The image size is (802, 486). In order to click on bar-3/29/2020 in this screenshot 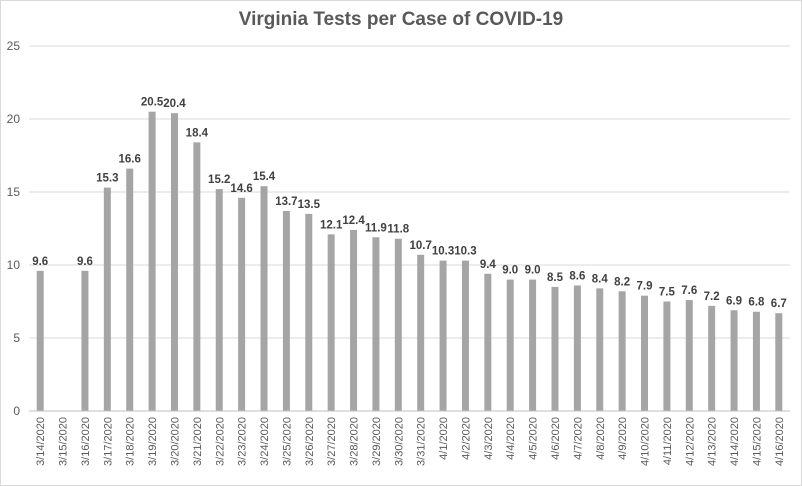, I will do `click(376, 324)`.